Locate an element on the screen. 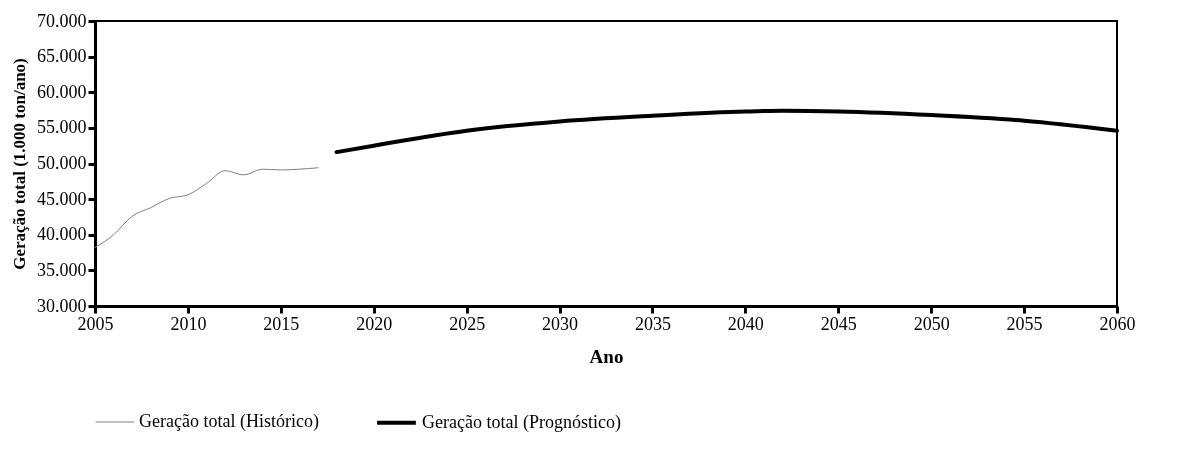 Image resolution: width=1178 pixels, height=455 pixels. y-axis-title: Geração total (1.000 ton/ano) is located at coordinates (19, 164).